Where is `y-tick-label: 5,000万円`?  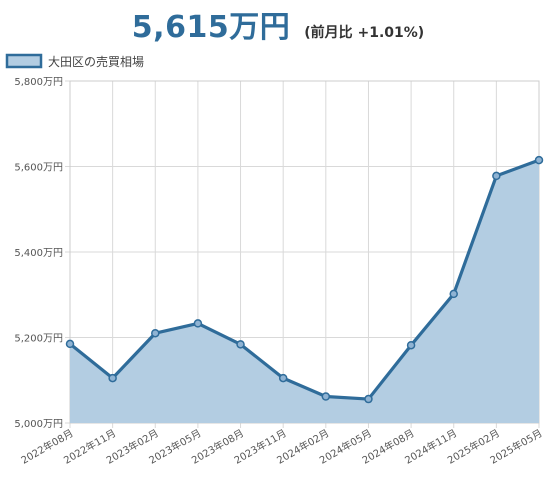
y-tick-label: 5,000万円 is located at coordinates (38, 424).